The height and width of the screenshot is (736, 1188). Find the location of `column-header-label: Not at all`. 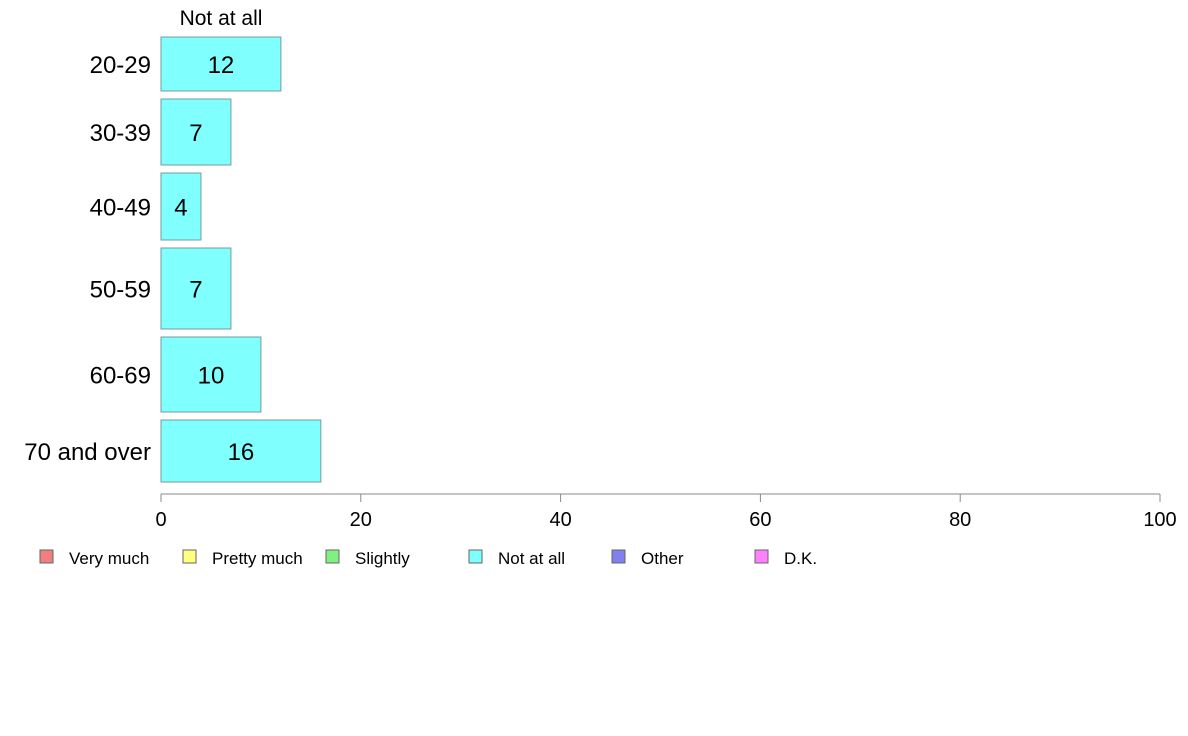

column-header-label: Not at all is located at coordinates (221, 18).